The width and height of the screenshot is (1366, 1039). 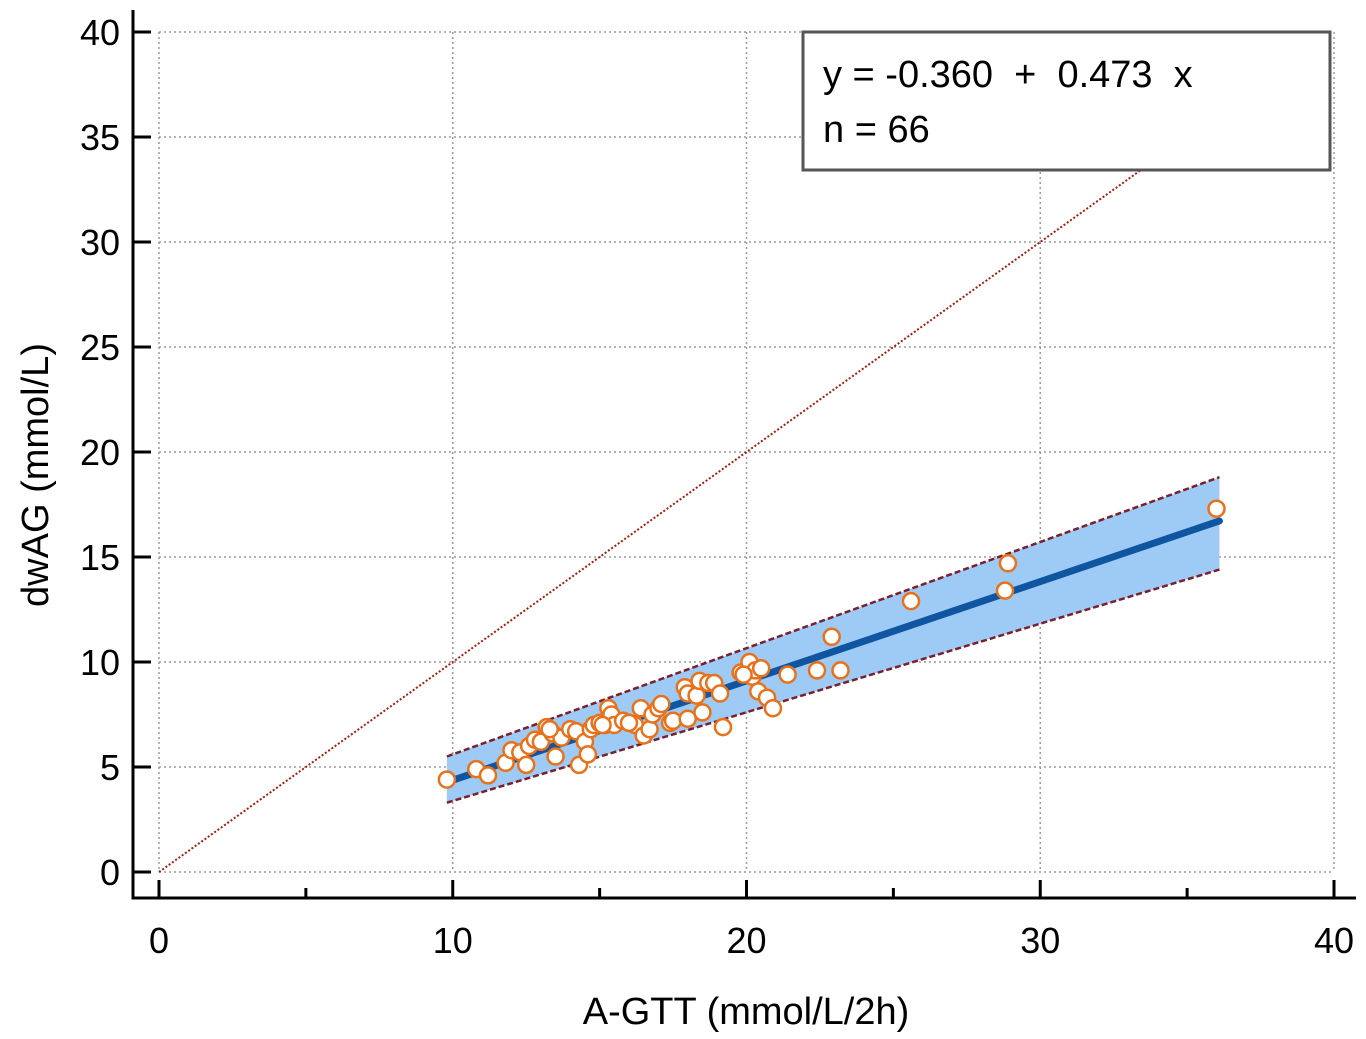 What do you see at coordinates (110, 767) in the screenshot?
I see `y-tick-label: 5` at bounding box center [110, 767].